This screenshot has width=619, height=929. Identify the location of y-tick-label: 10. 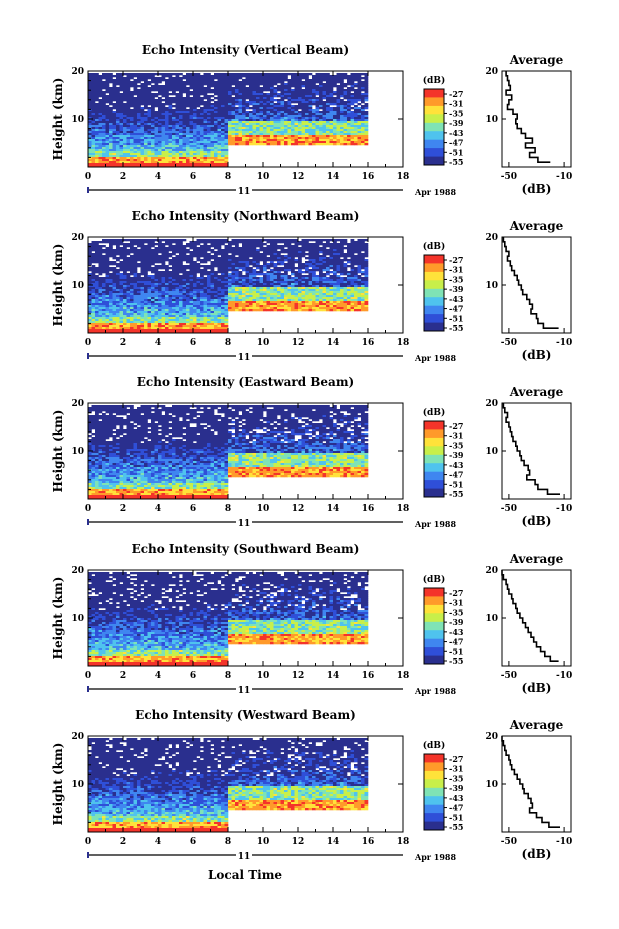
(77, 452).